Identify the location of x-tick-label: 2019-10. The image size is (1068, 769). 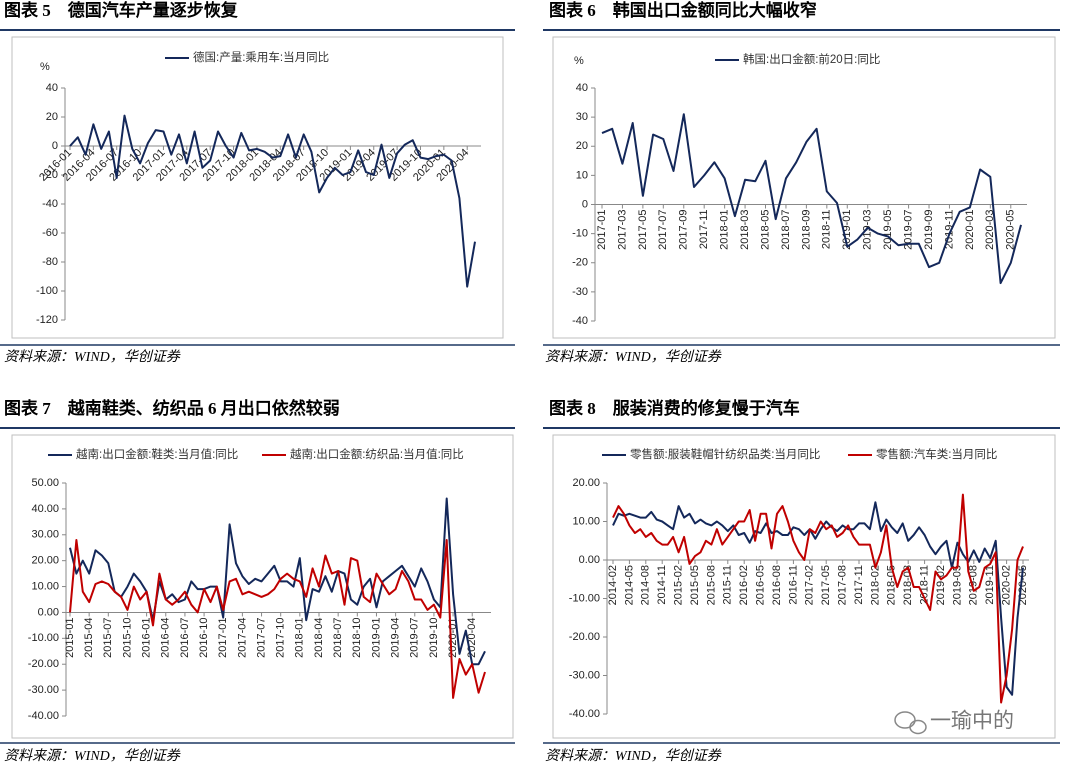
(434, 637).